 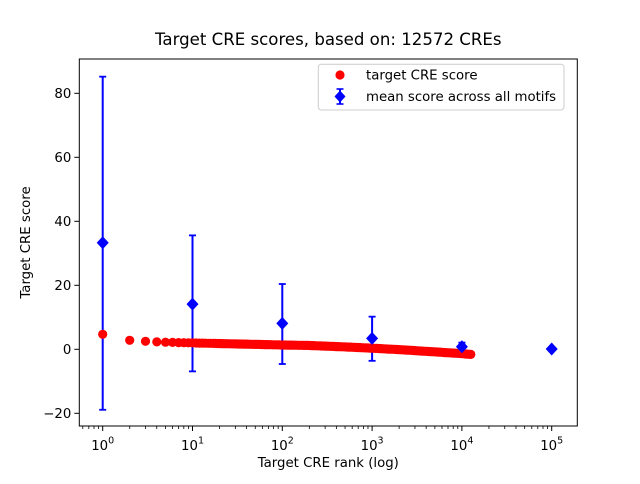 What do you see at coordinates (62, 158) in the screenshot?
I see `y-tick-label: 60` at bounding box center [62, 158].